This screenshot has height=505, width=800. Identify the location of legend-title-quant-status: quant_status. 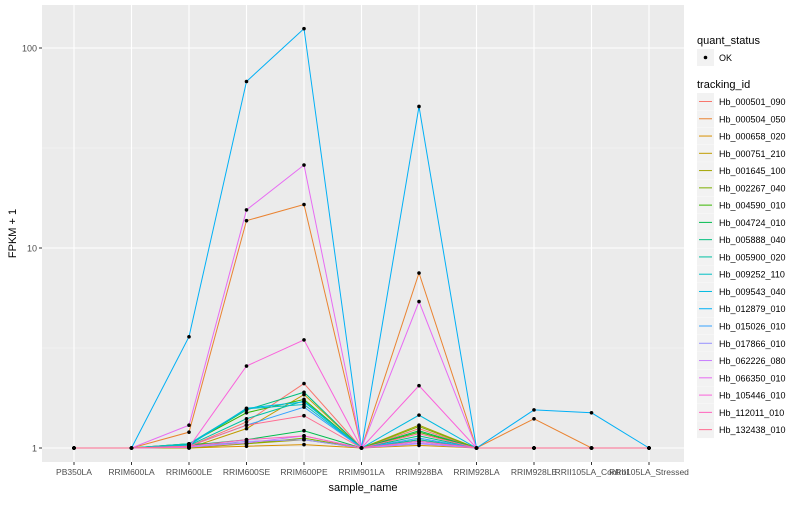
(728, 41).